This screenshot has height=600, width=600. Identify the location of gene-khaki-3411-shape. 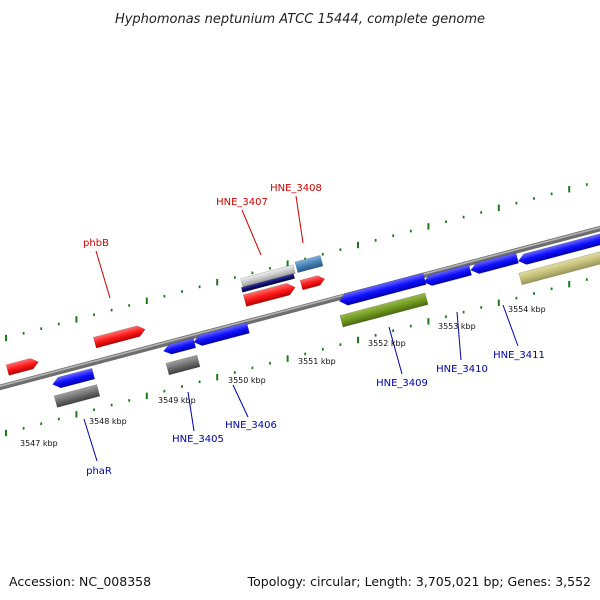
(559, 268).